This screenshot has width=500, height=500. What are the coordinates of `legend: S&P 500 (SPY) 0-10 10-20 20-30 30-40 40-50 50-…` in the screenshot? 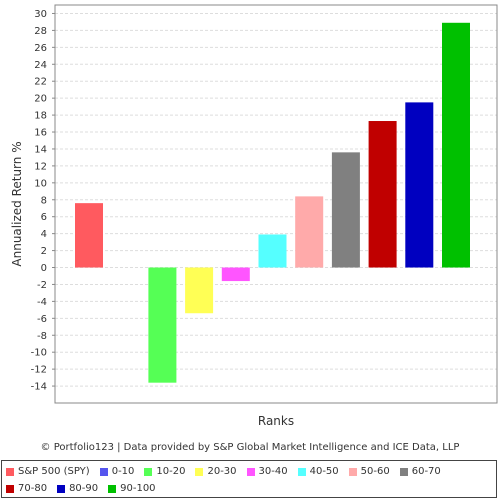 It's located at (249, 479).